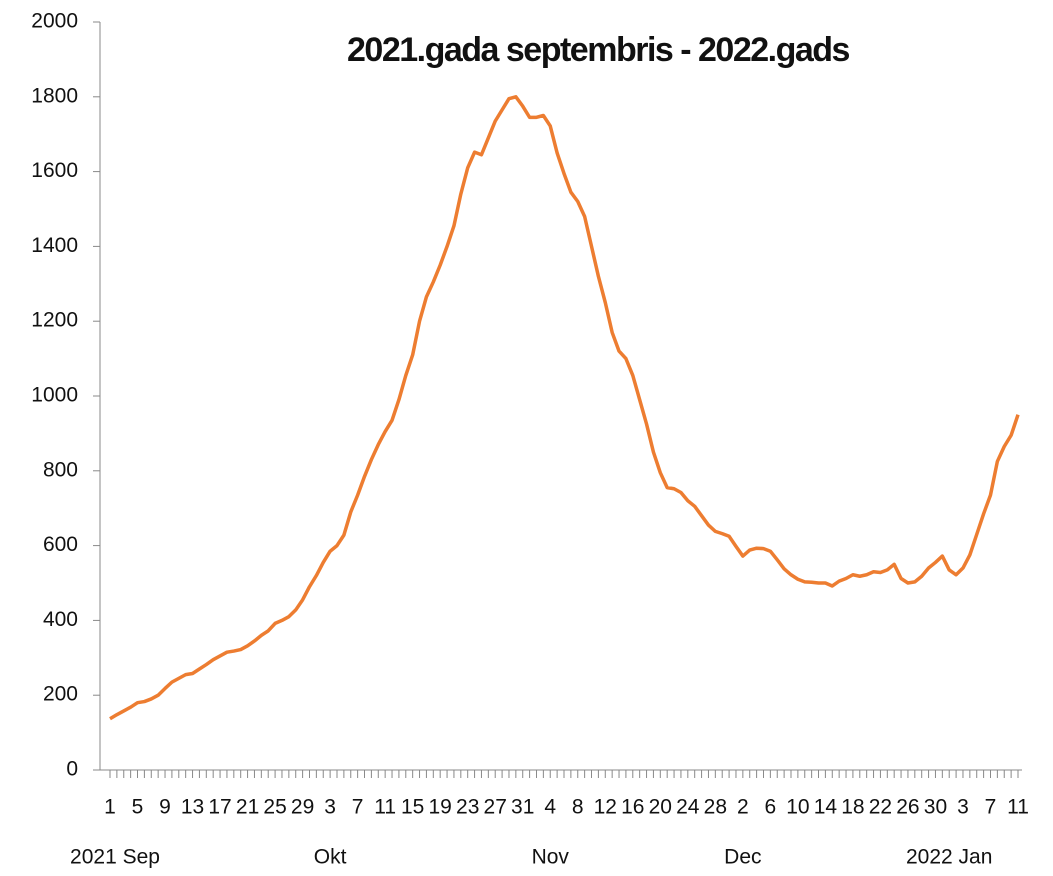 The height and width of the screenshot is (876, 1053). What do you see at coordinates (743, 807) in the screenshot?
I see `x-tick-label: 2` at bounding box center [743, 807].